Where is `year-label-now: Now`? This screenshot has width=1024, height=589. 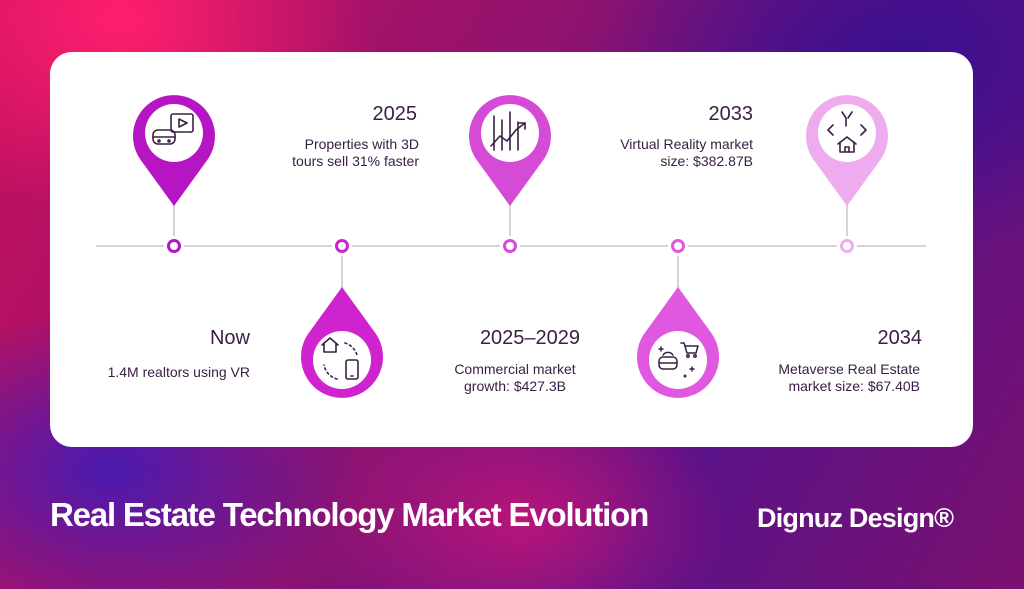 year-label-now: Now is located at coordinates (229, 338).